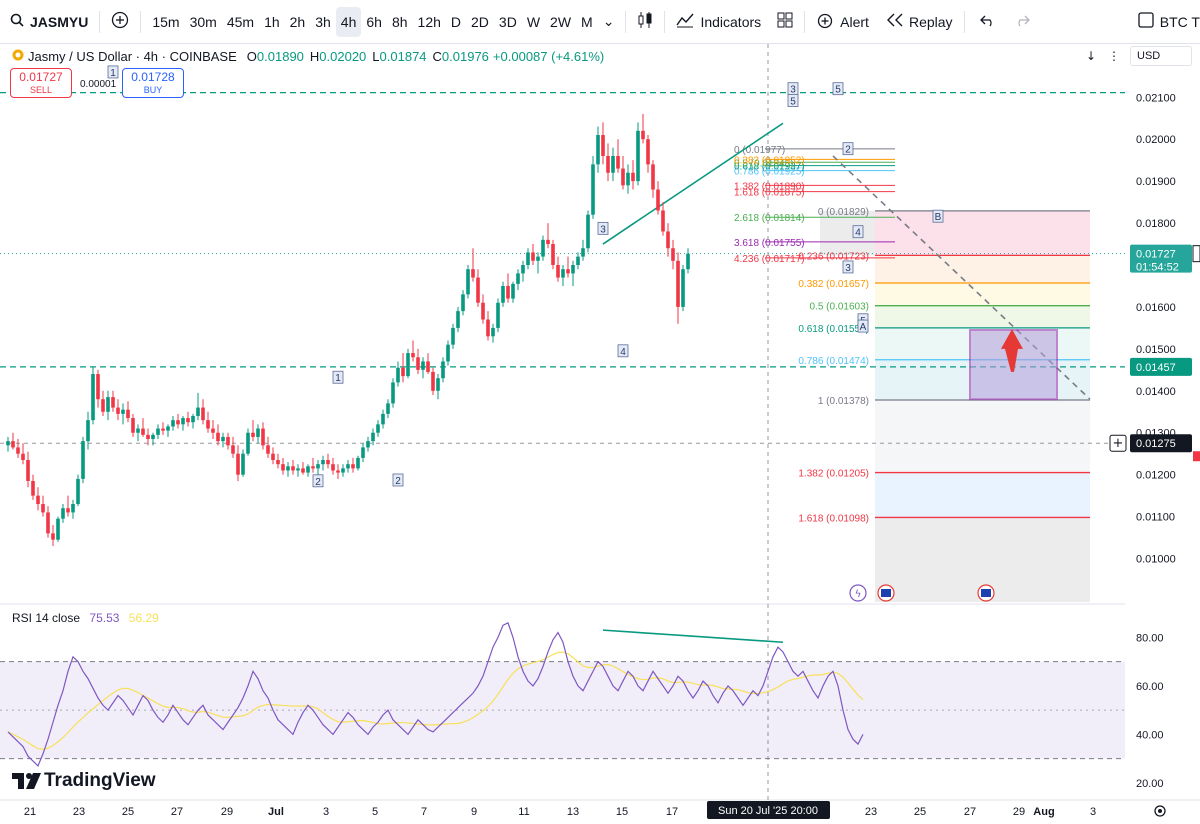 This screenshot has height=824, width=1200. Describe the element at coordinates (456, 21) in the screenshot. I see `timeframe-d: D` at that location.